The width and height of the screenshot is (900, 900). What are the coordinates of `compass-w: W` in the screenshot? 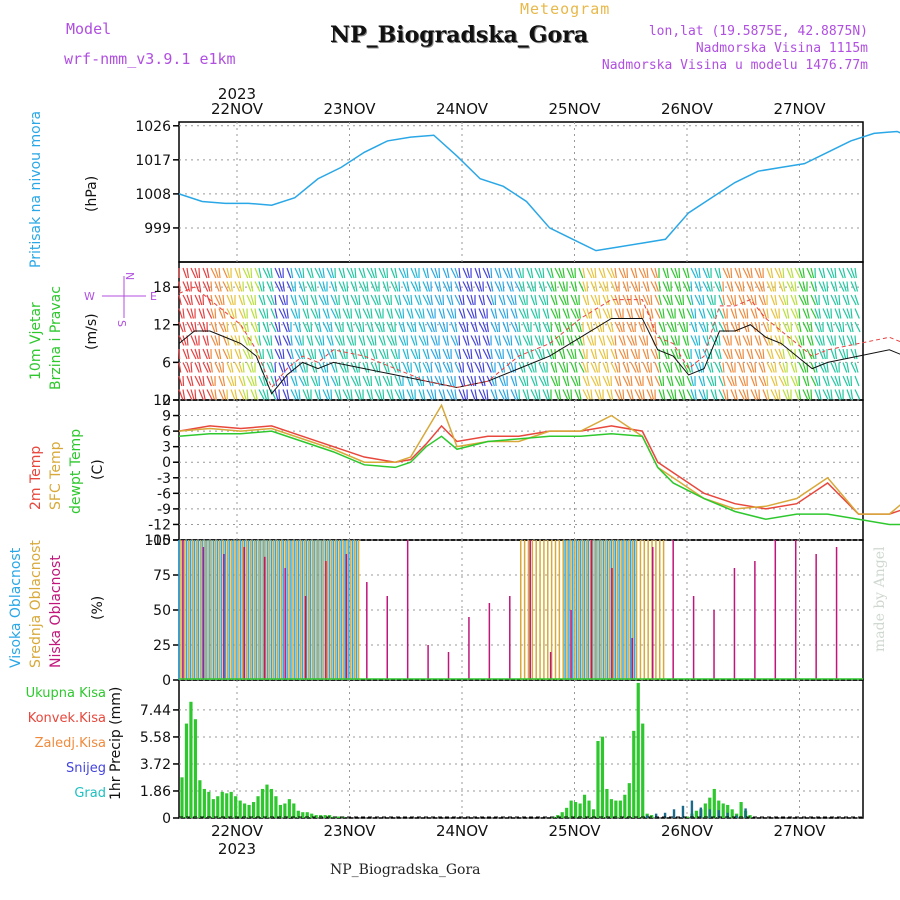 It's located at (89, 296).